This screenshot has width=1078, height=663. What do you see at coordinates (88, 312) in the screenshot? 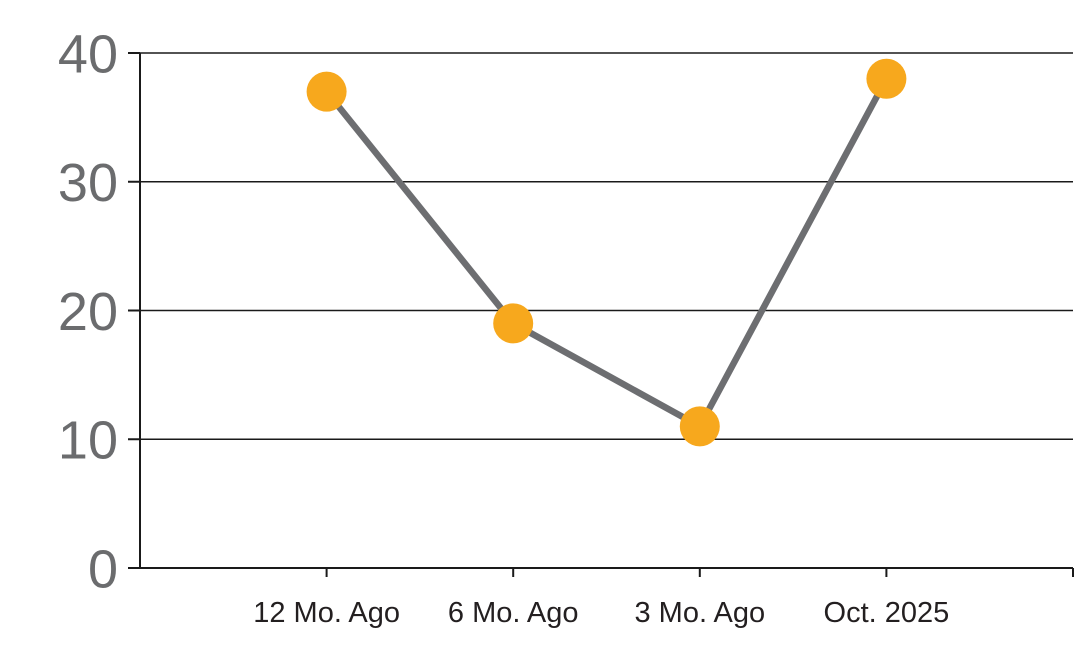
I see `y-tick-label: 20` at bounding box center [88, 312].